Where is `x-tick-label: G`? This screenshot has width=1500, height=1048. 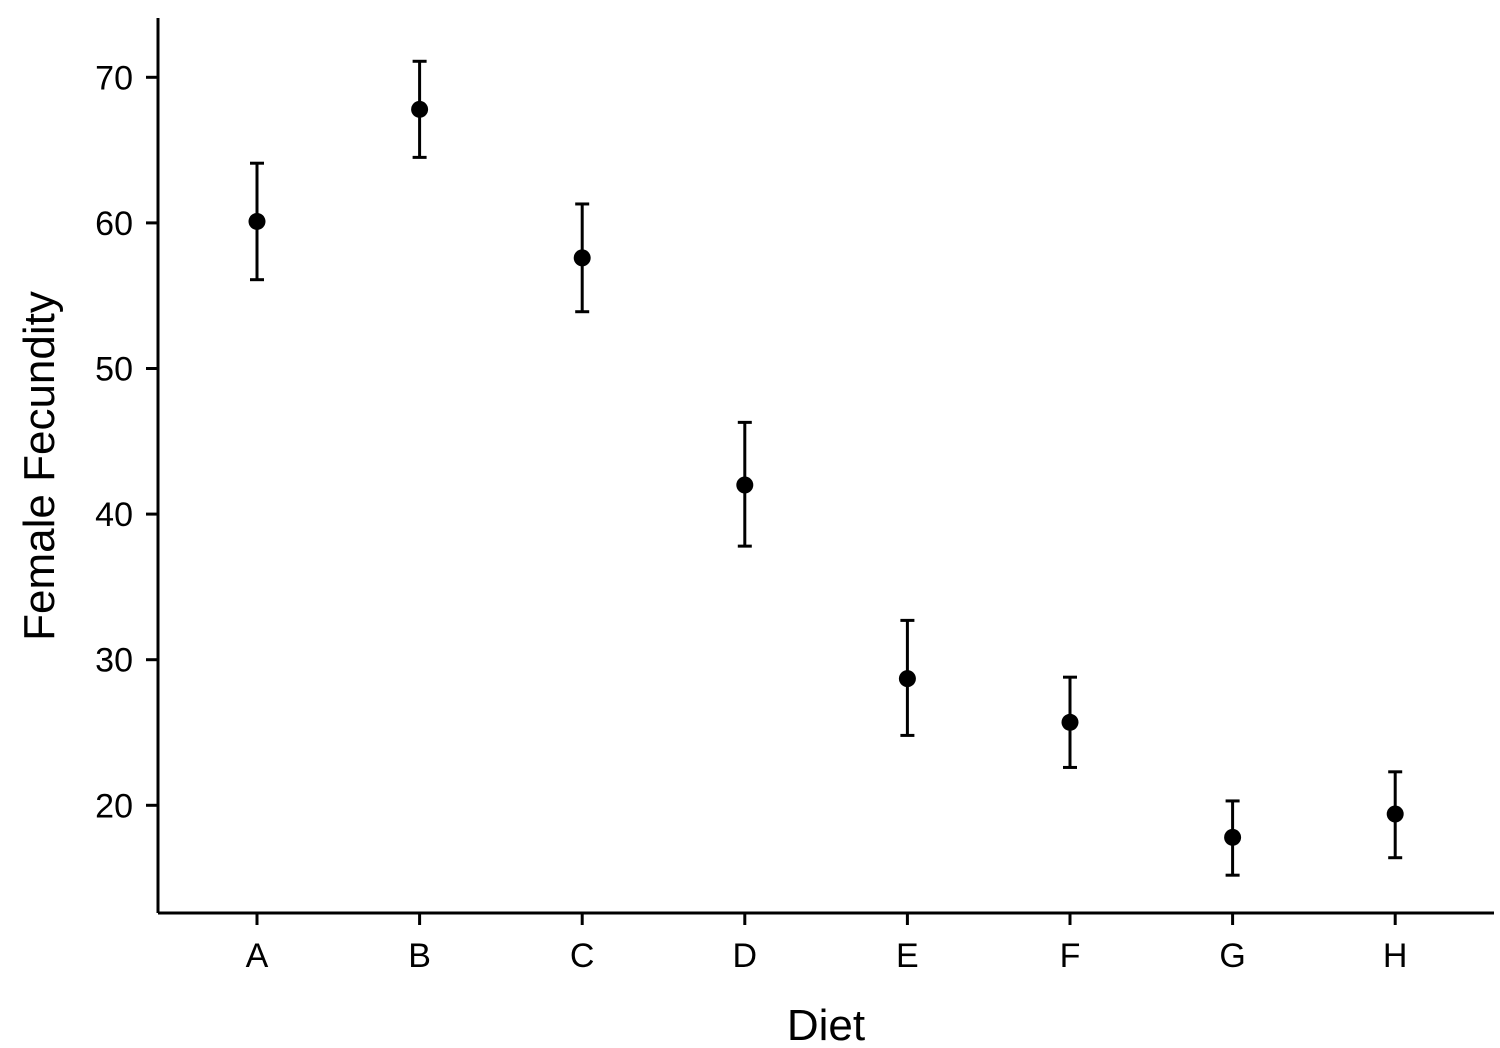 x-tick-label: G is located at coordinates (1232, 956).